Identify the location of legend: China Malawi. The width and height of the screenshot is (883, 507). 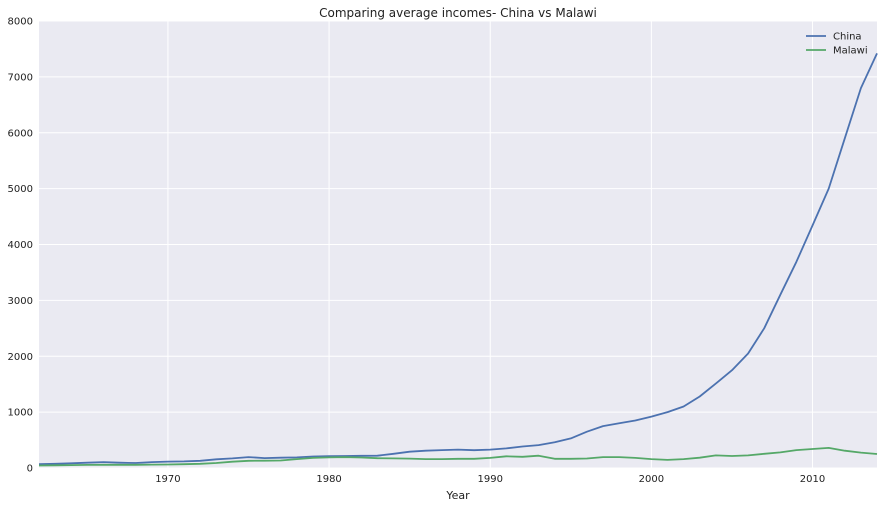
(837, 44).